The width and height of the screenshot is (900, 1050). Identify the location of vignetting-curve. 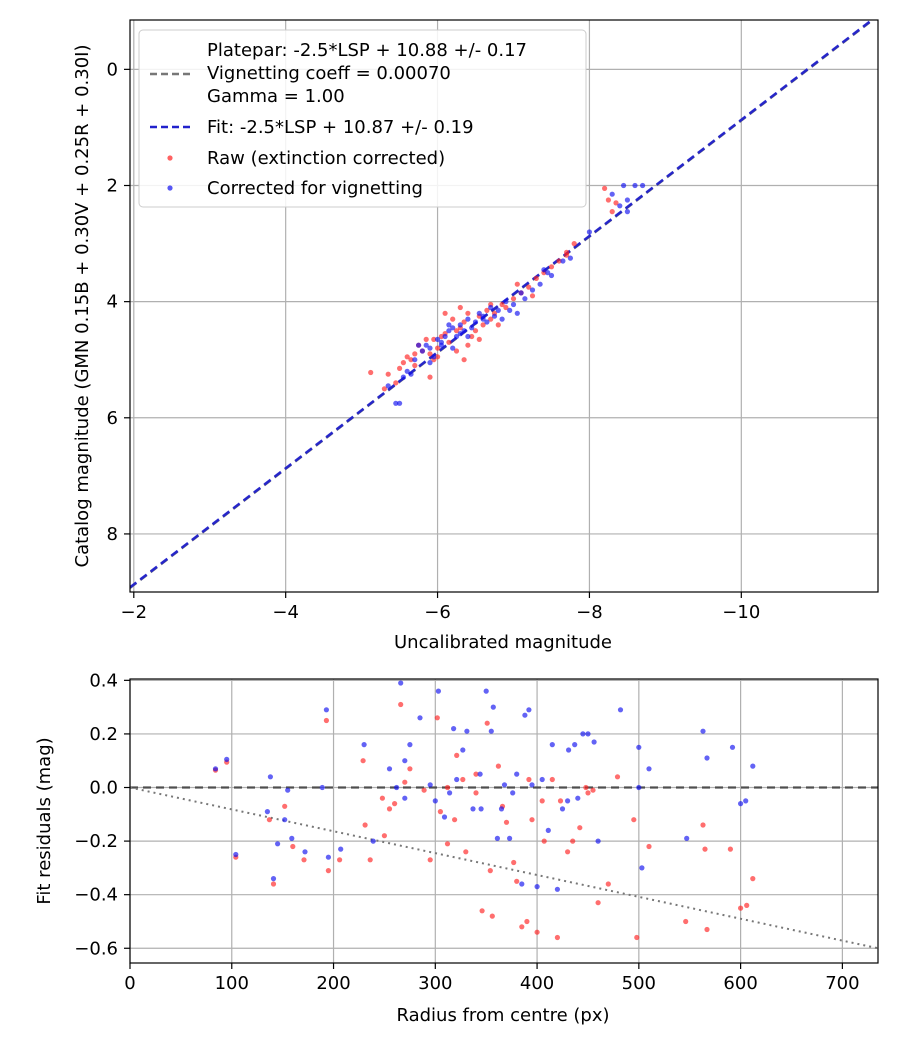
(504, 868).